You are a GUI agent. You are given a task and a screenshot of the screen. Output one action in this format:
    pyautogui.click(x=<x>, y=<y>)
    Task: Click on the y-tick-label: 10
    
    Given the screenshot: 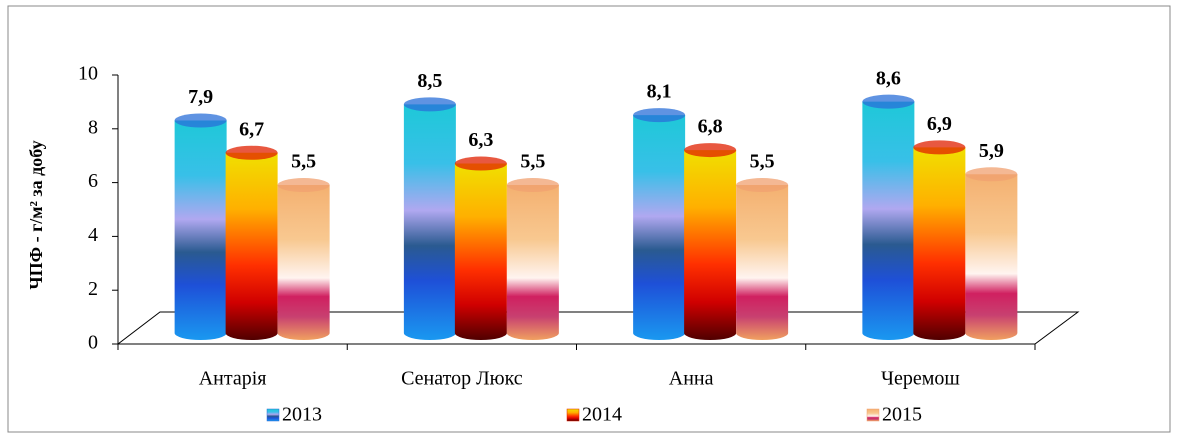 What is the action you would take?
    pyautogui.click(x=88, y=74)
    